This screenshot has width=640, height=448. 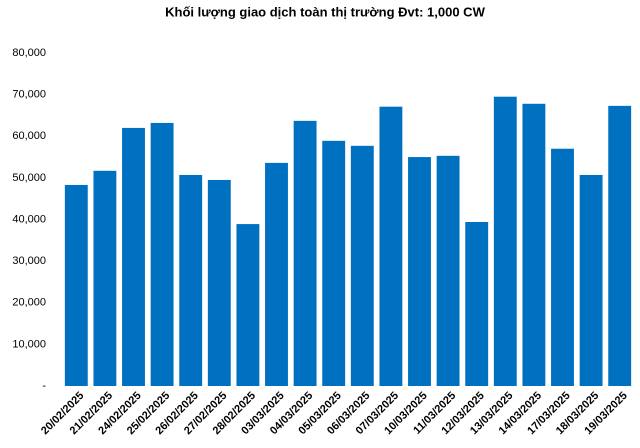 What do you see at coordinates (29, 219) in the screenshot?
I see `y-tick-label: 40,000` at bounding box center [29, 219].